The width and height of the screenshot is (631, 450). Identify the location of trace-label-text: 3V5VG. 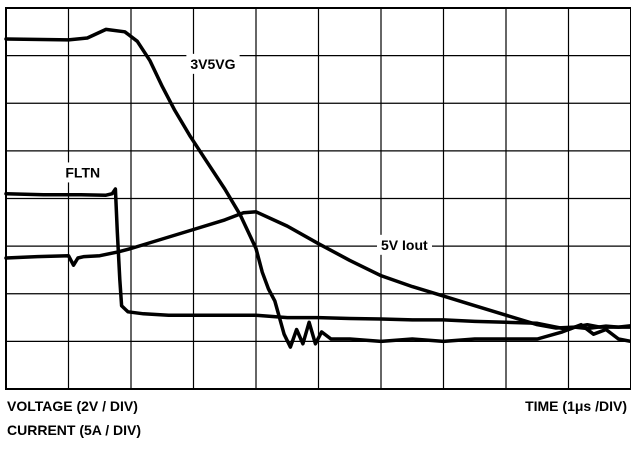
(212, 64).